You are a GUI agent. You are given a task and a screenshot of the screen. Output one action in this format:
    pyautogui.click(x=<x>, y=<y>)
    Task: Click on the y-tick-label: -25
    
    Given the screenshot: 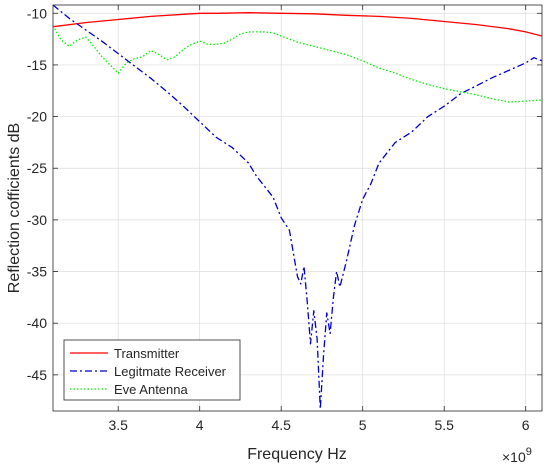 What is the action you would take?
    pyautogui.click(x=37, y=168)
    